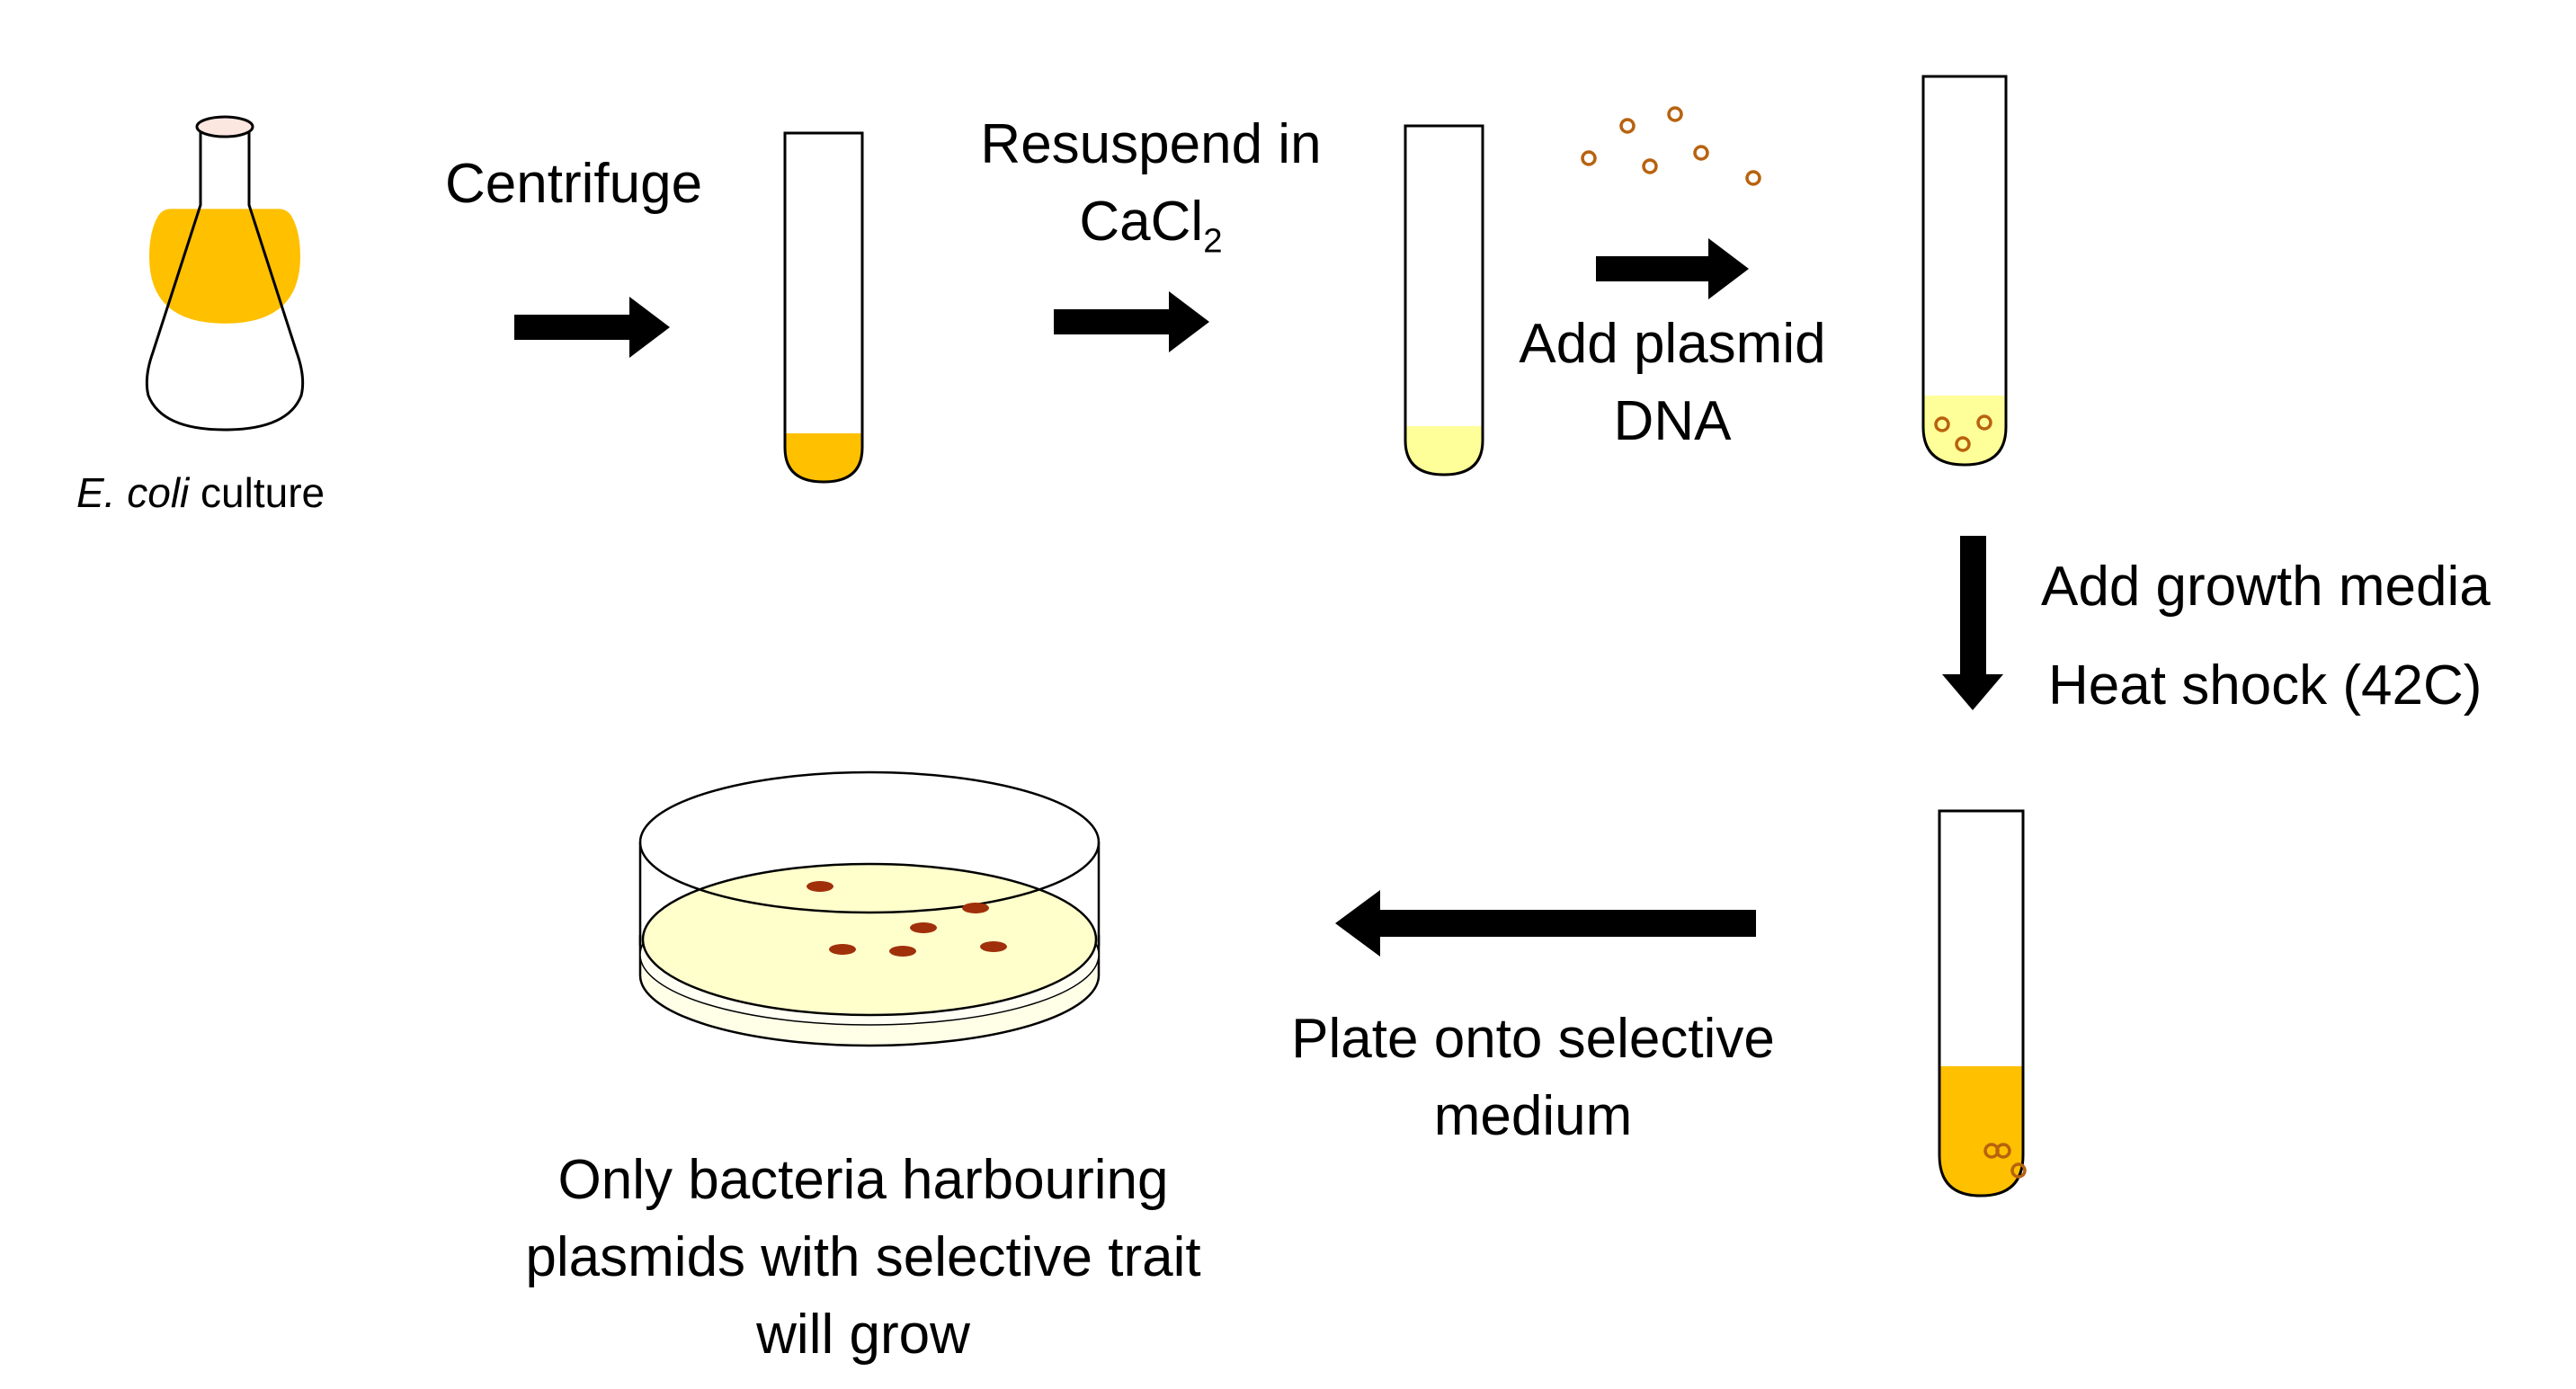 The width and height of the screenshot is (2576, 1389). I want to click on petri-dish-icon, so click(870, 908).